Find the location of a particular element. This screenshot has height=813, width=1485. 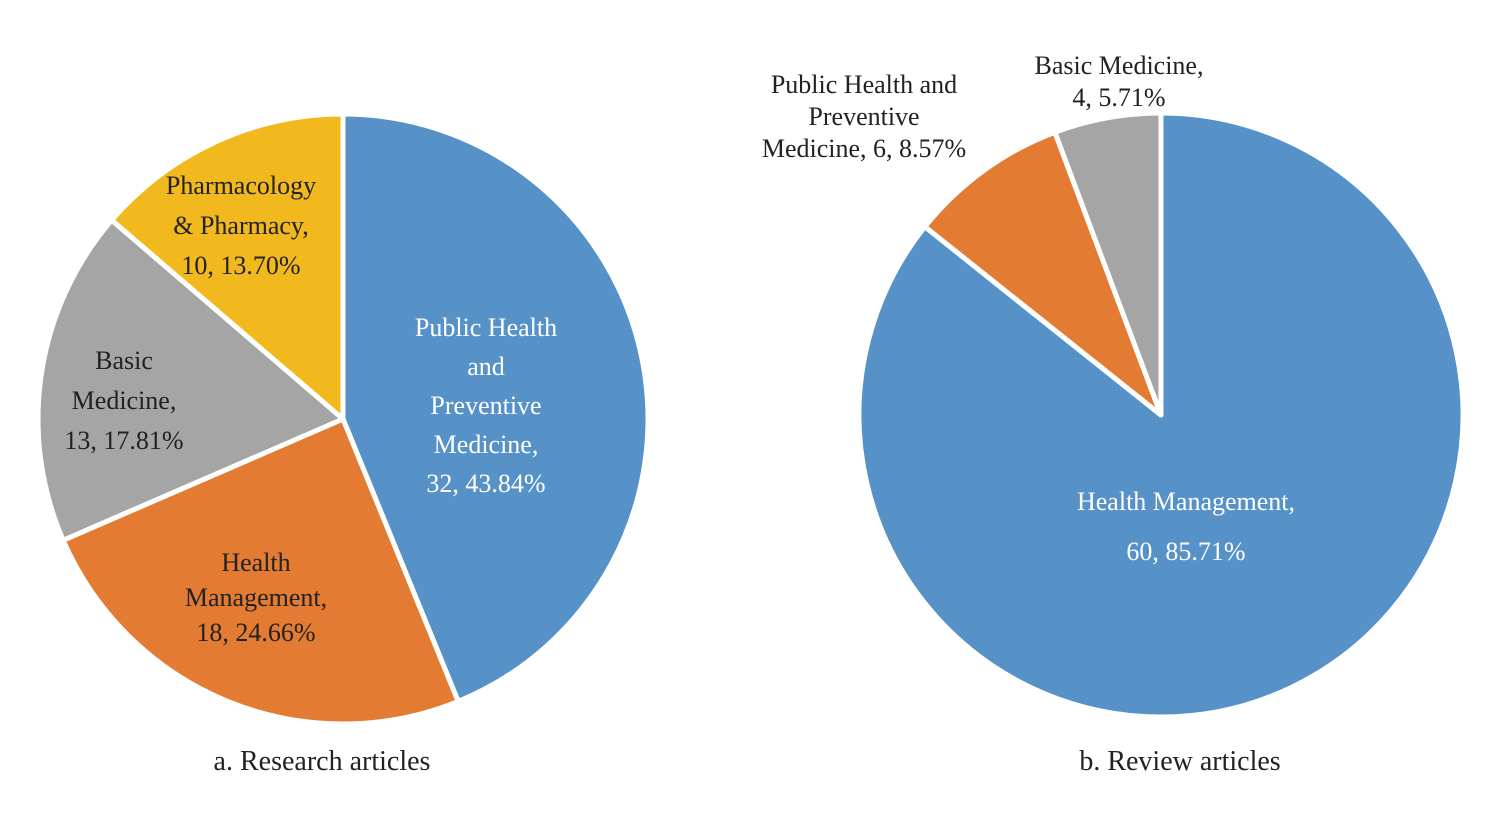

slice-label-research-2: Basic Medicine, 13, 17.81% is located at coordinates (123, 400).